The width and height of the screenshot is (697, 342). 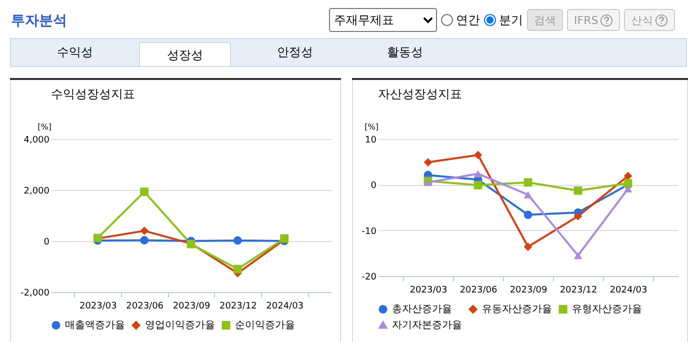 I want to click on y-tick-label: 2,000, so click(x=37, y=191).